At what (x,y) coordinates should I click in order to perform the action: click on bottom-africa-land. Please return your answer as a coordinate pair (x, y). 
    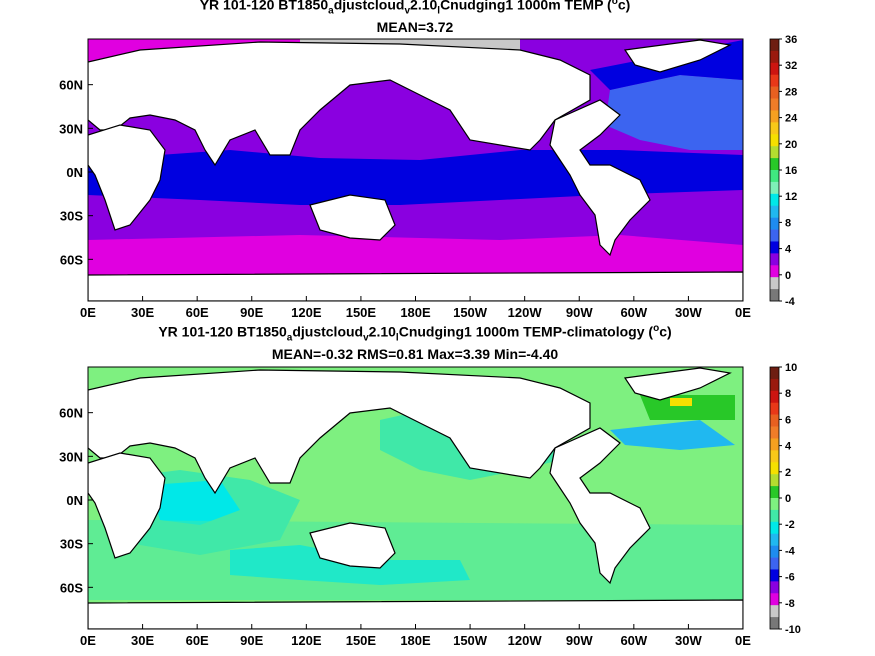
    Looking at the image, I should click on (127, 505).